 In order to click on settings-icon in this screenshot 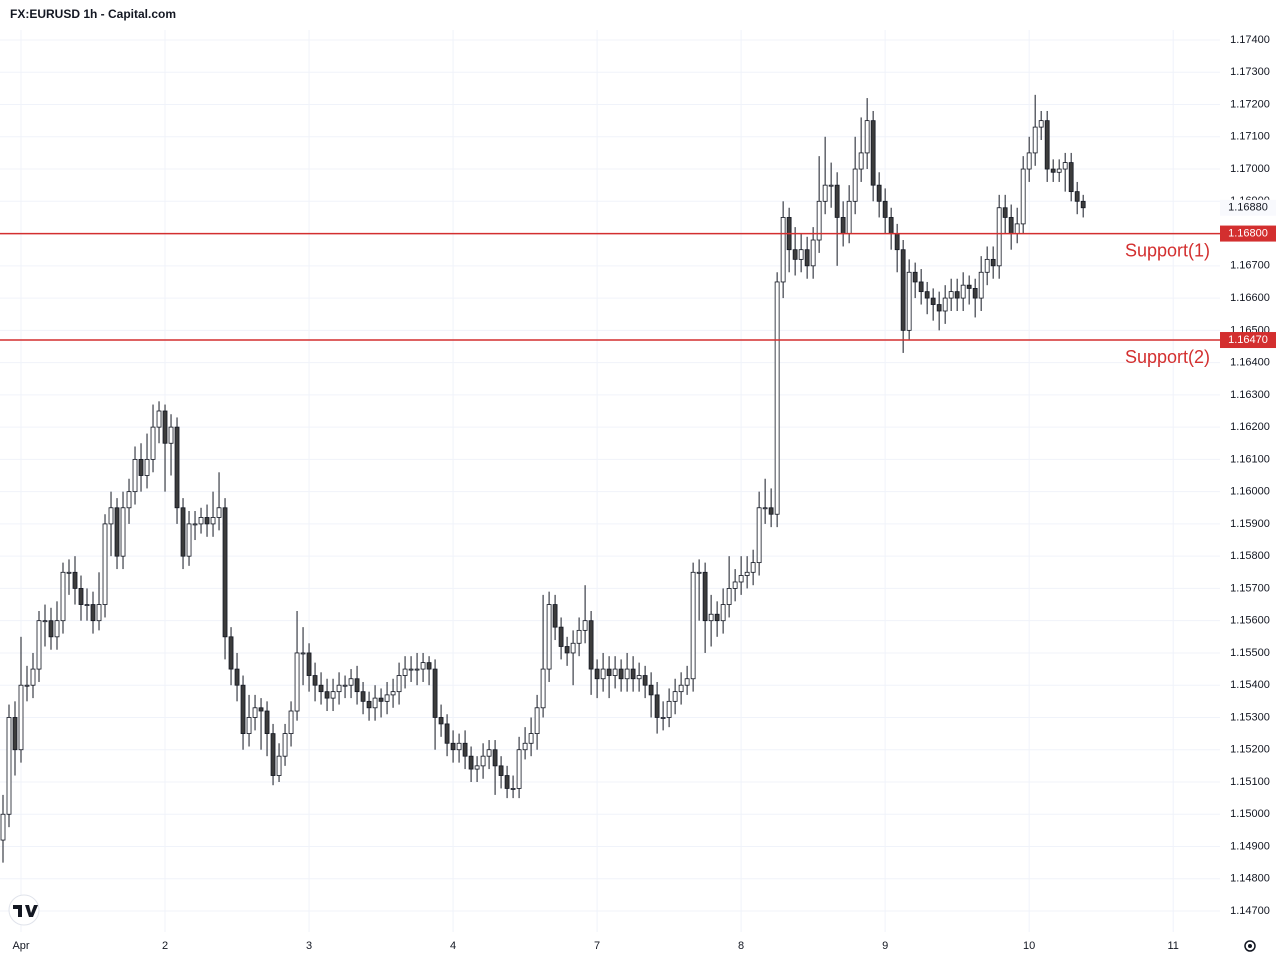, I will do `click(1250, 946)`.